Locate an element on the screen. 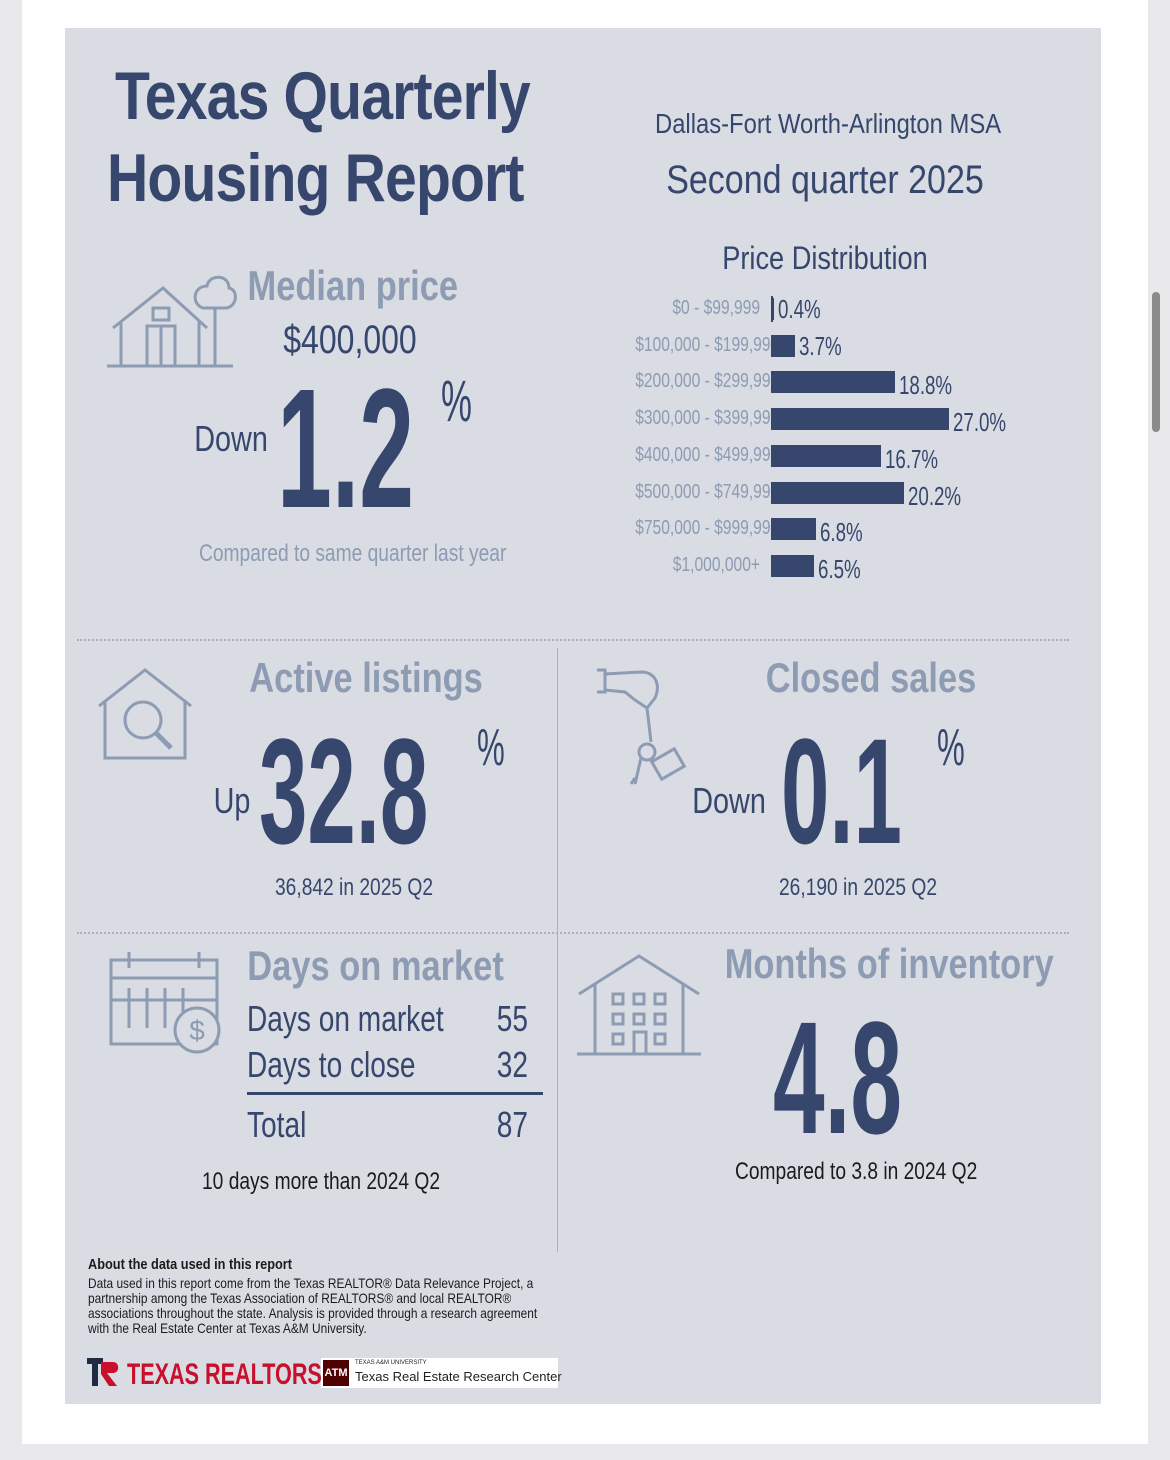 This screenshot has width=1170, height=1460. price-distribution-title: Price Distribution is located at coordinates (825, 258).